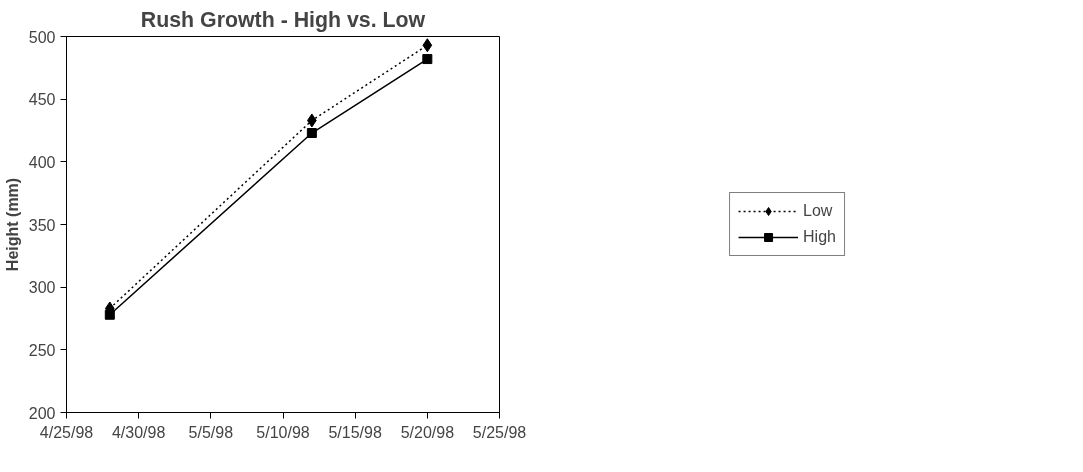 This screenshot has height=472, width=1083. I want to click on x-tick-label: 4/25/98, so click(66, 432).